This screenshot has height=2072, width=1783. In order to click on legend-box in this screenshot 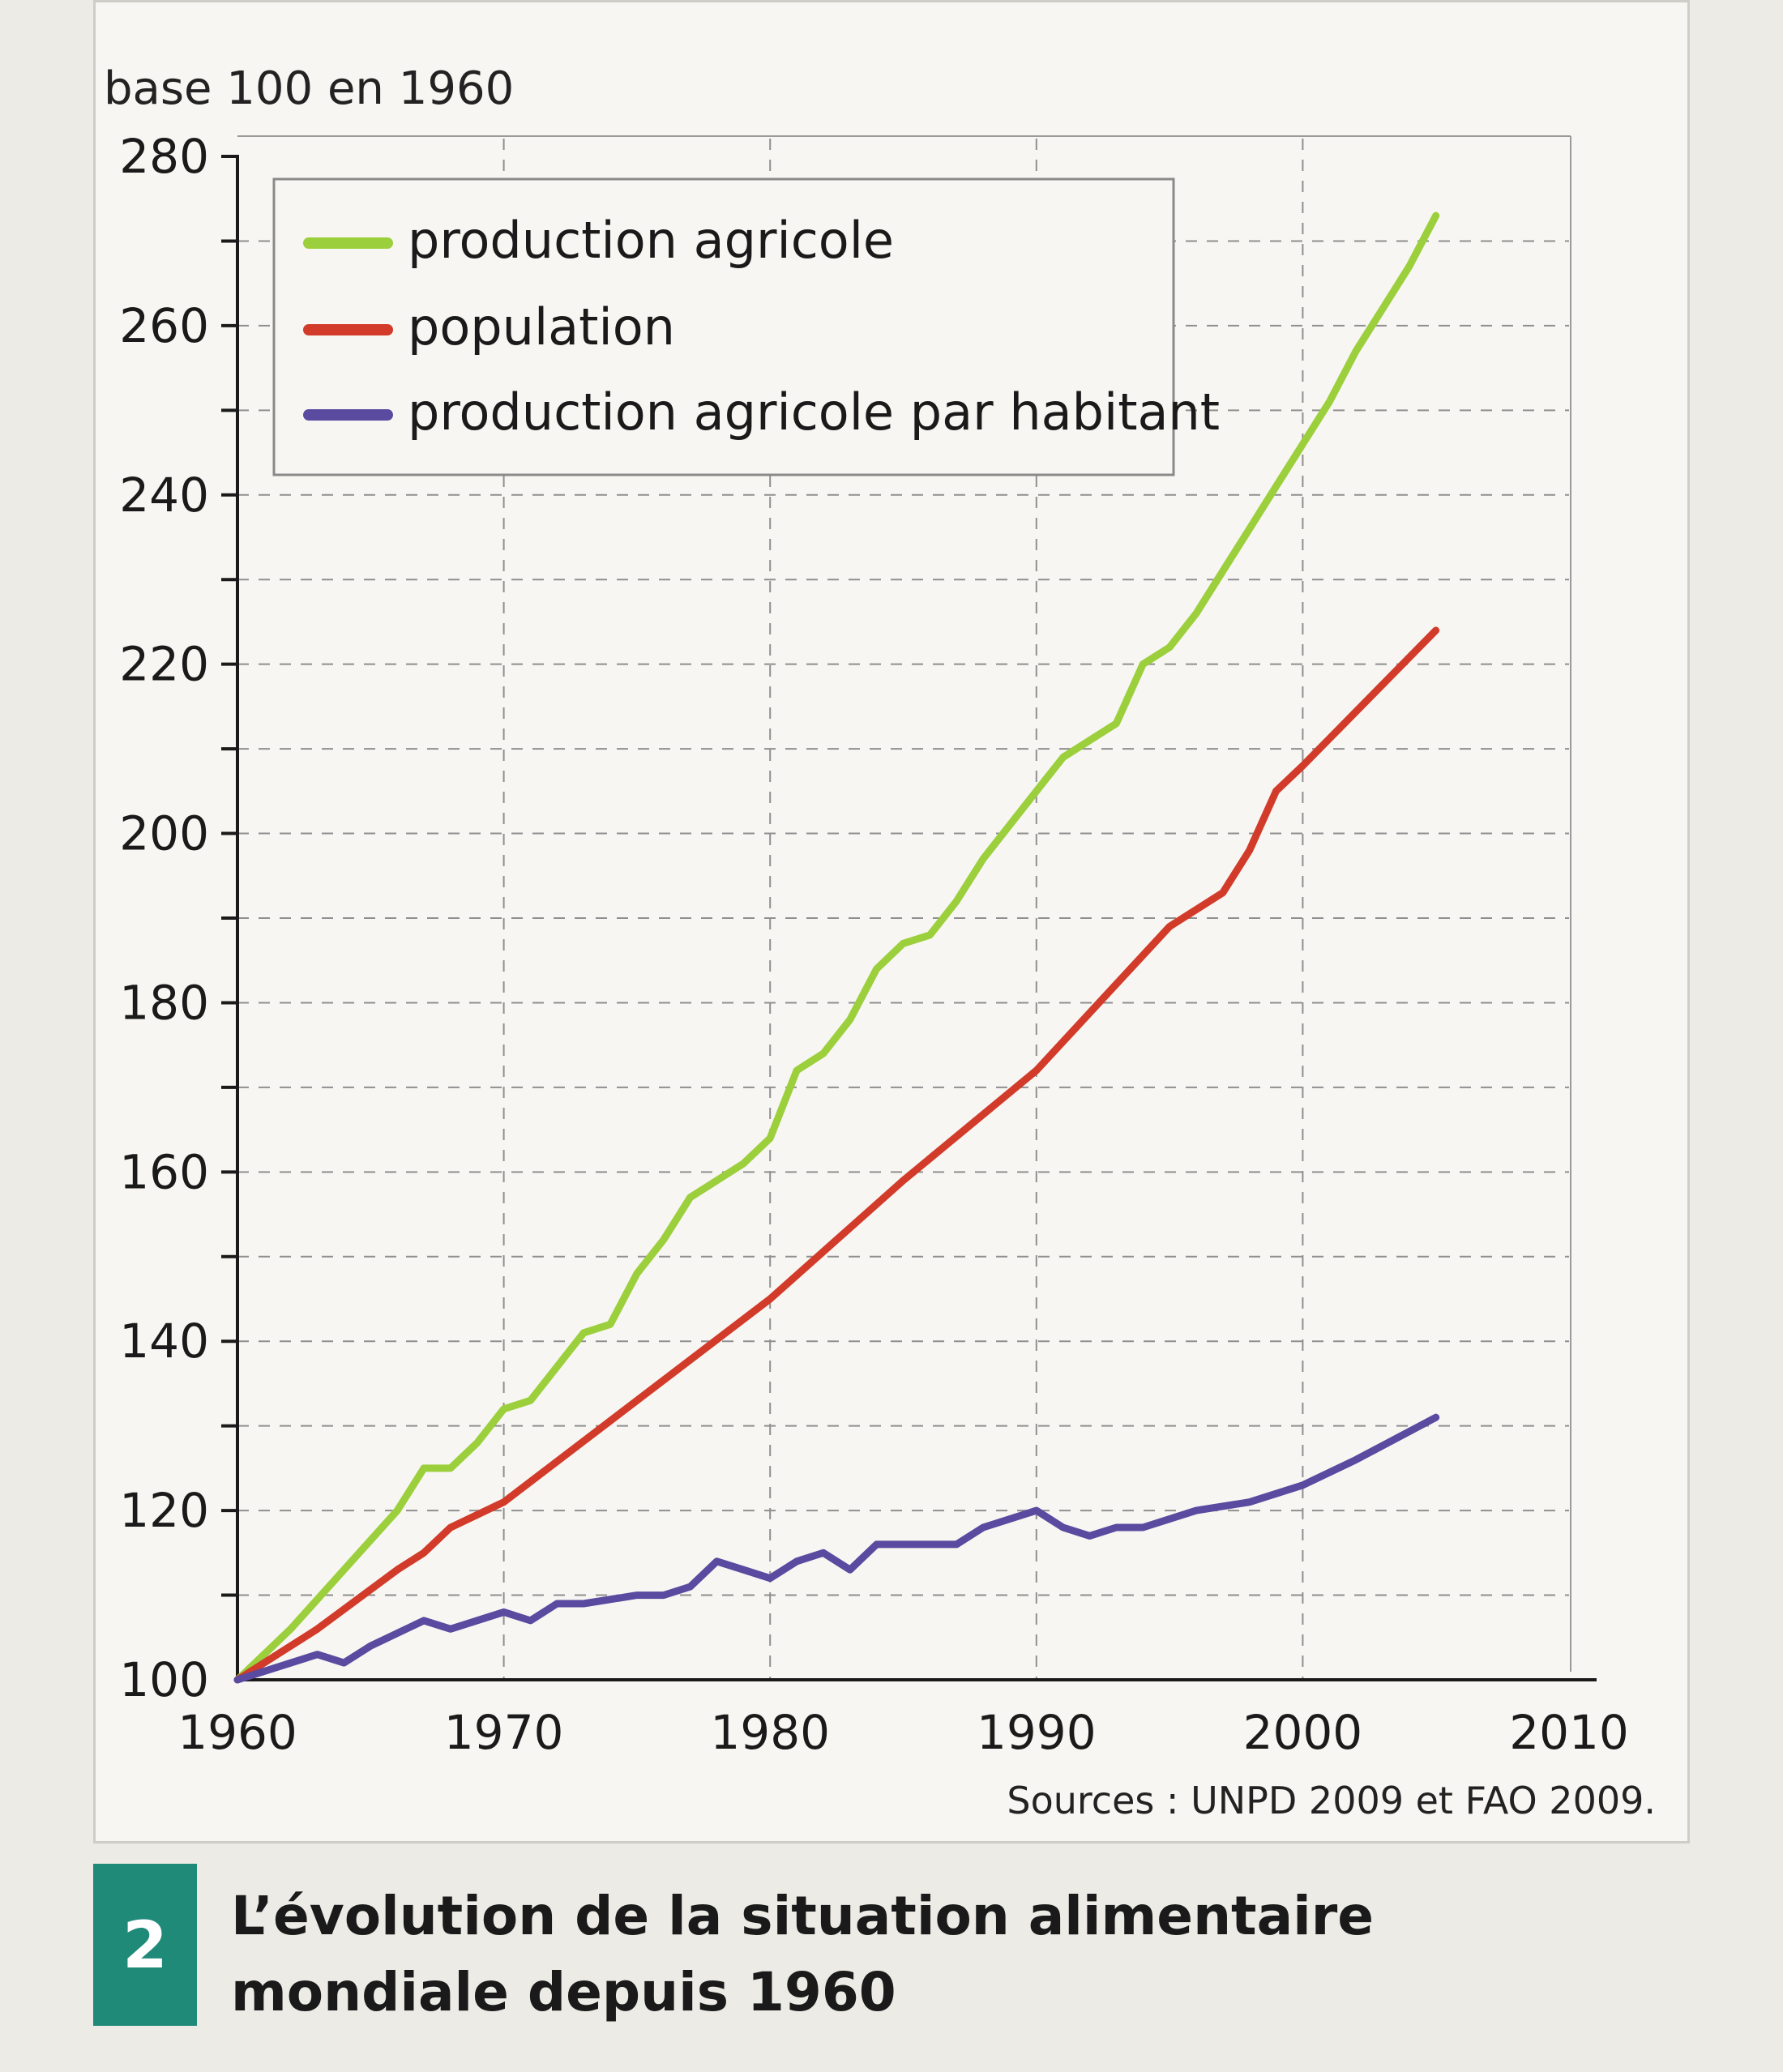, I will do `click(723, 326)`.